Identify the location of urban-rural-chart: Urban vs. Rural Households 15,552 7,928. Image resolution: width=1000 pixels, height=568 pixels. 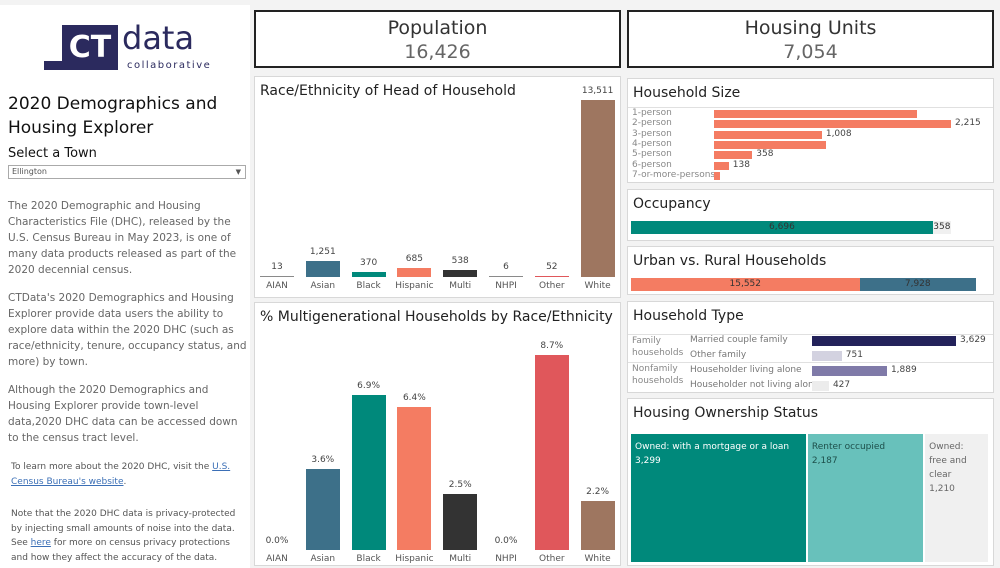
(810, 270).